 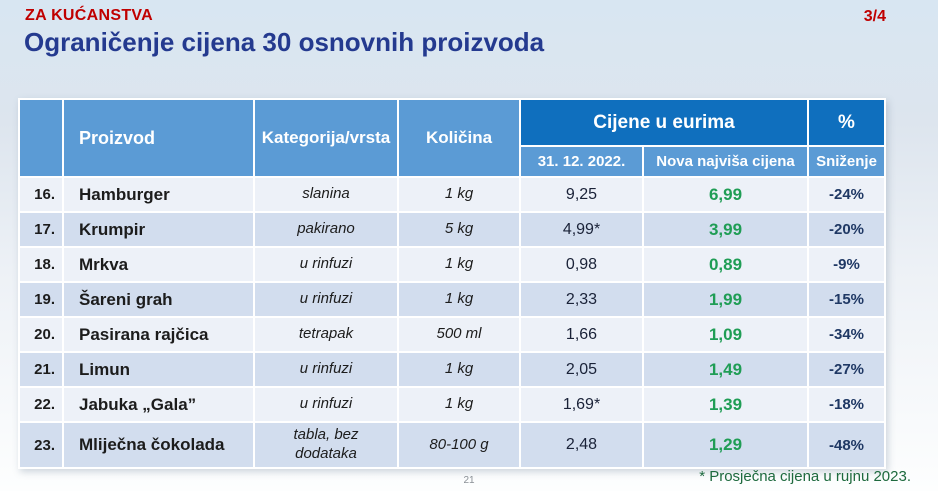 What do you see at coordinates (581, 334) in the screenshot?
I see `price-old: 1,66` at bounding box center [581, 334].